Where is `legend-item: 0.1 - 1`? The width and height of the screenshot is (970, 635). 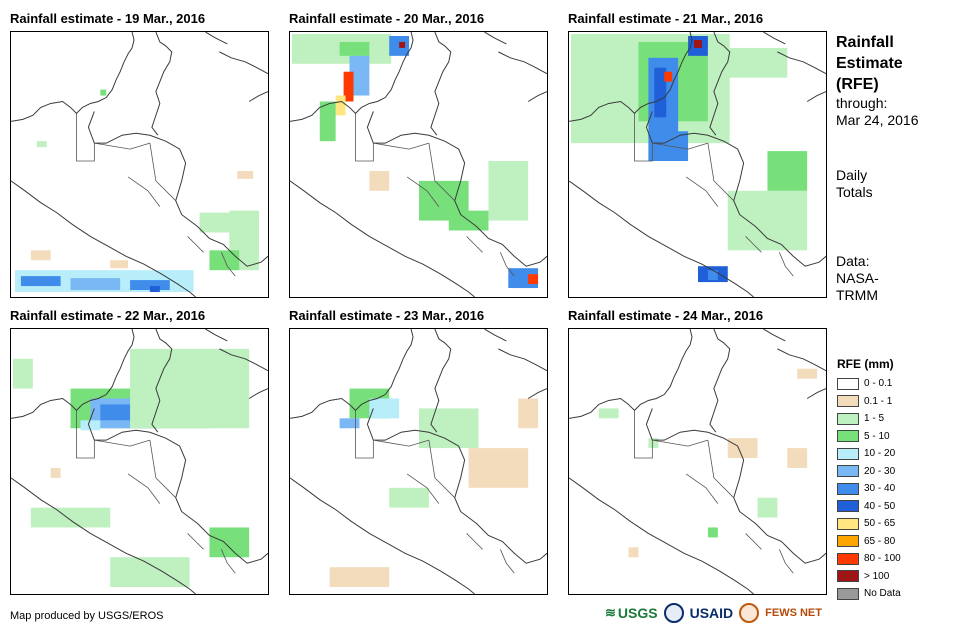
legend-item: 0.1 - 1 is located at coordinates (869, 402).